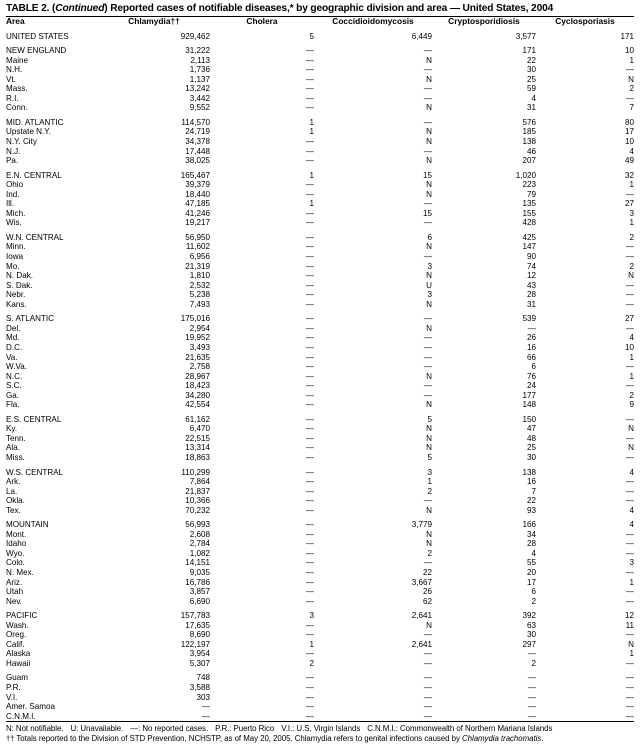 This screenshot has width=640, height=745. I want to click on table-row: Upstate N.Y. 24,719 1 N 185 17, so click(320, 132).